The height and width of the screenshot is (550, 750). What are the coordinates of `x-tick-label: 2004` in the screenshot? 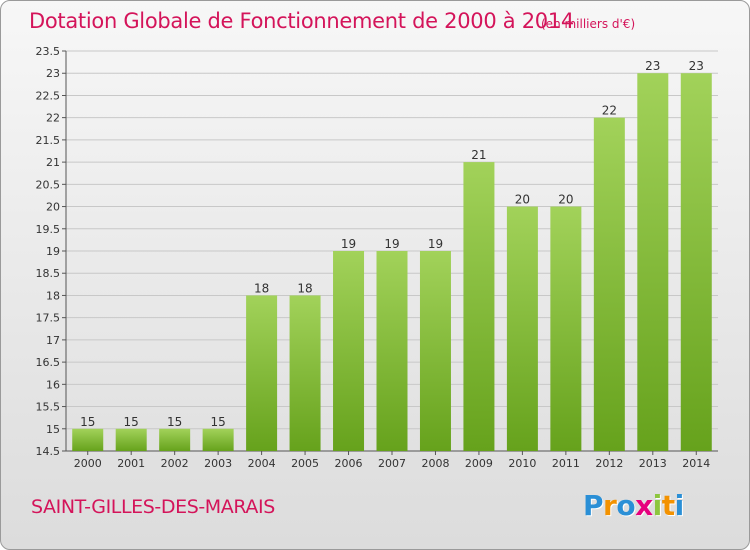 It's located at (262, 463).